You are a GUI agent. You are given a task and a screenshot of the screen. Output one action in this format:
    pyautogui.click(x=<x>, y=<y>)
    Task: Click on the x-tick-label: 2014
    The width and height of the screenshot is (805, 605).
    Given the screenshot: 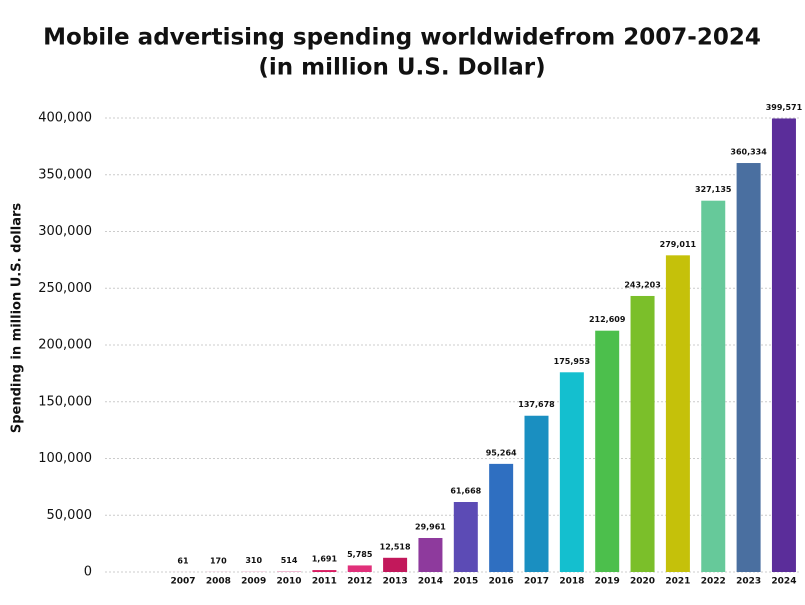 What is the action you would take?
    pyautogui.click(x=430, y=582)
    